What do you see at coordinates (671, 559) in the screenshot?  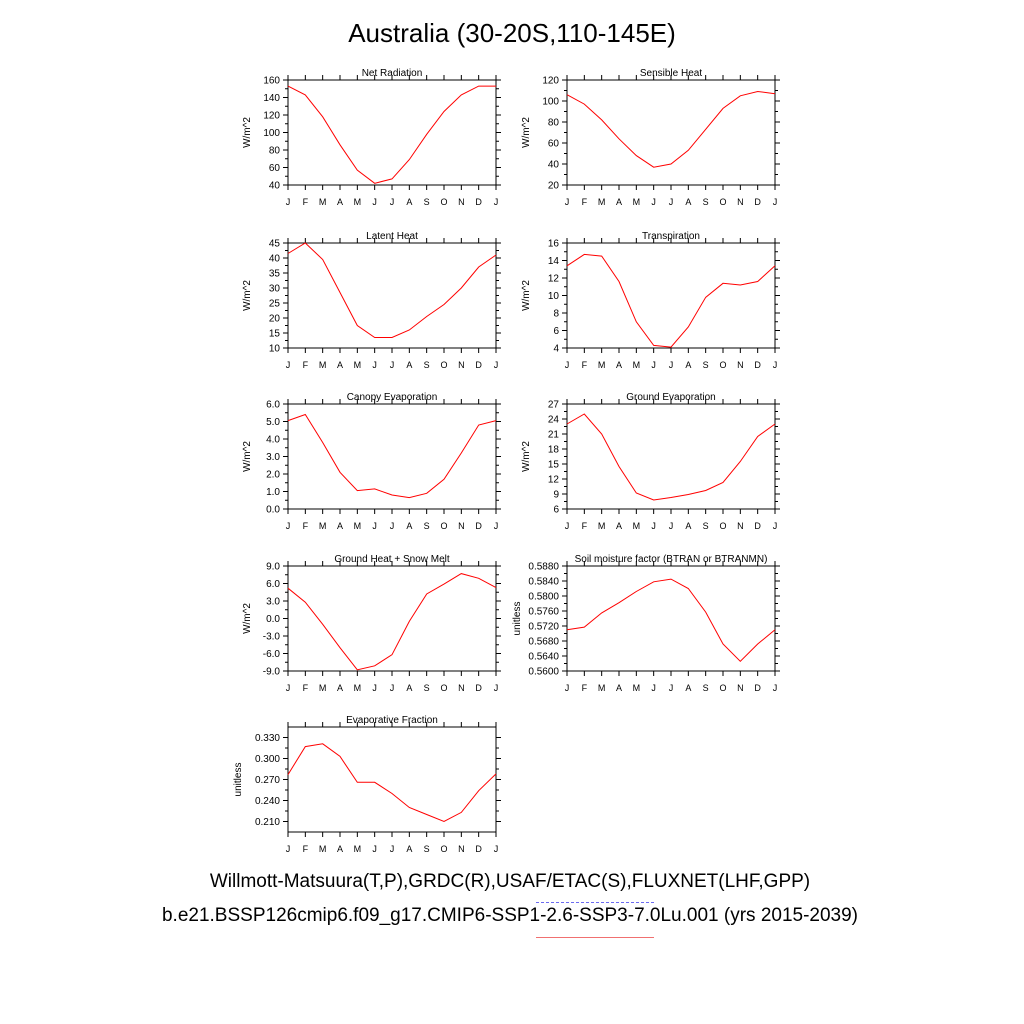 I see `panel-title: Soil moisture factor (BTRAN or BTRANMN)` at bounding box center [671, 559].